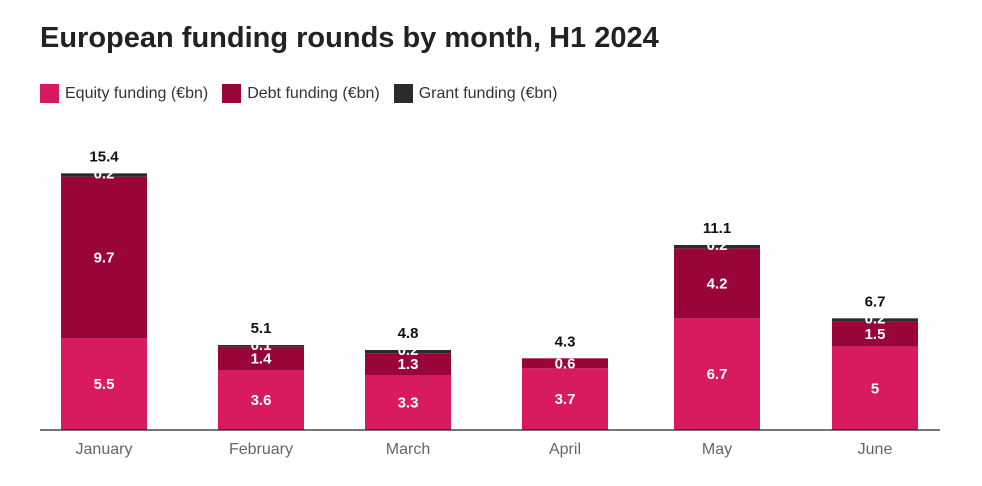  Describe the element at coordinates (313, 93) in the screenshot. I see `legend-label-debt: Debt funding (€bn)` at that location.